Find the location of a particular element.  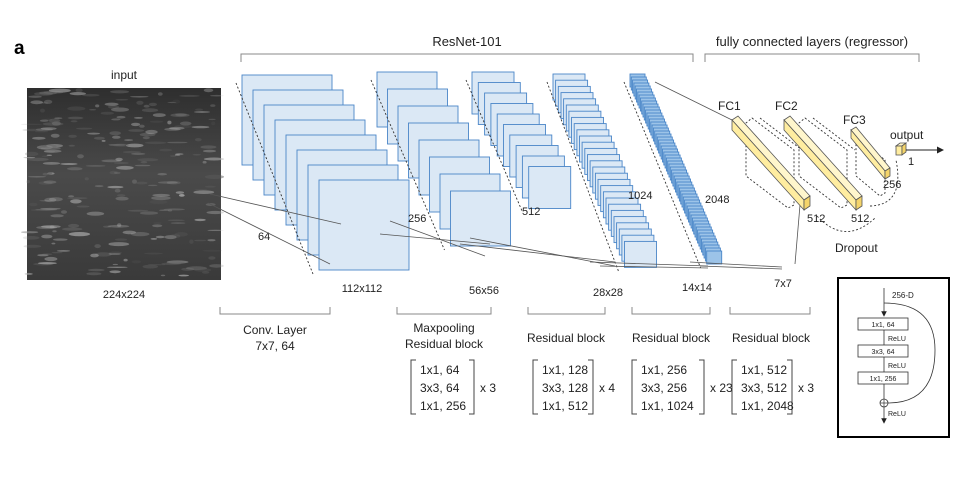

input-image-group: input 224x224 is located at coordinates (122, 184).